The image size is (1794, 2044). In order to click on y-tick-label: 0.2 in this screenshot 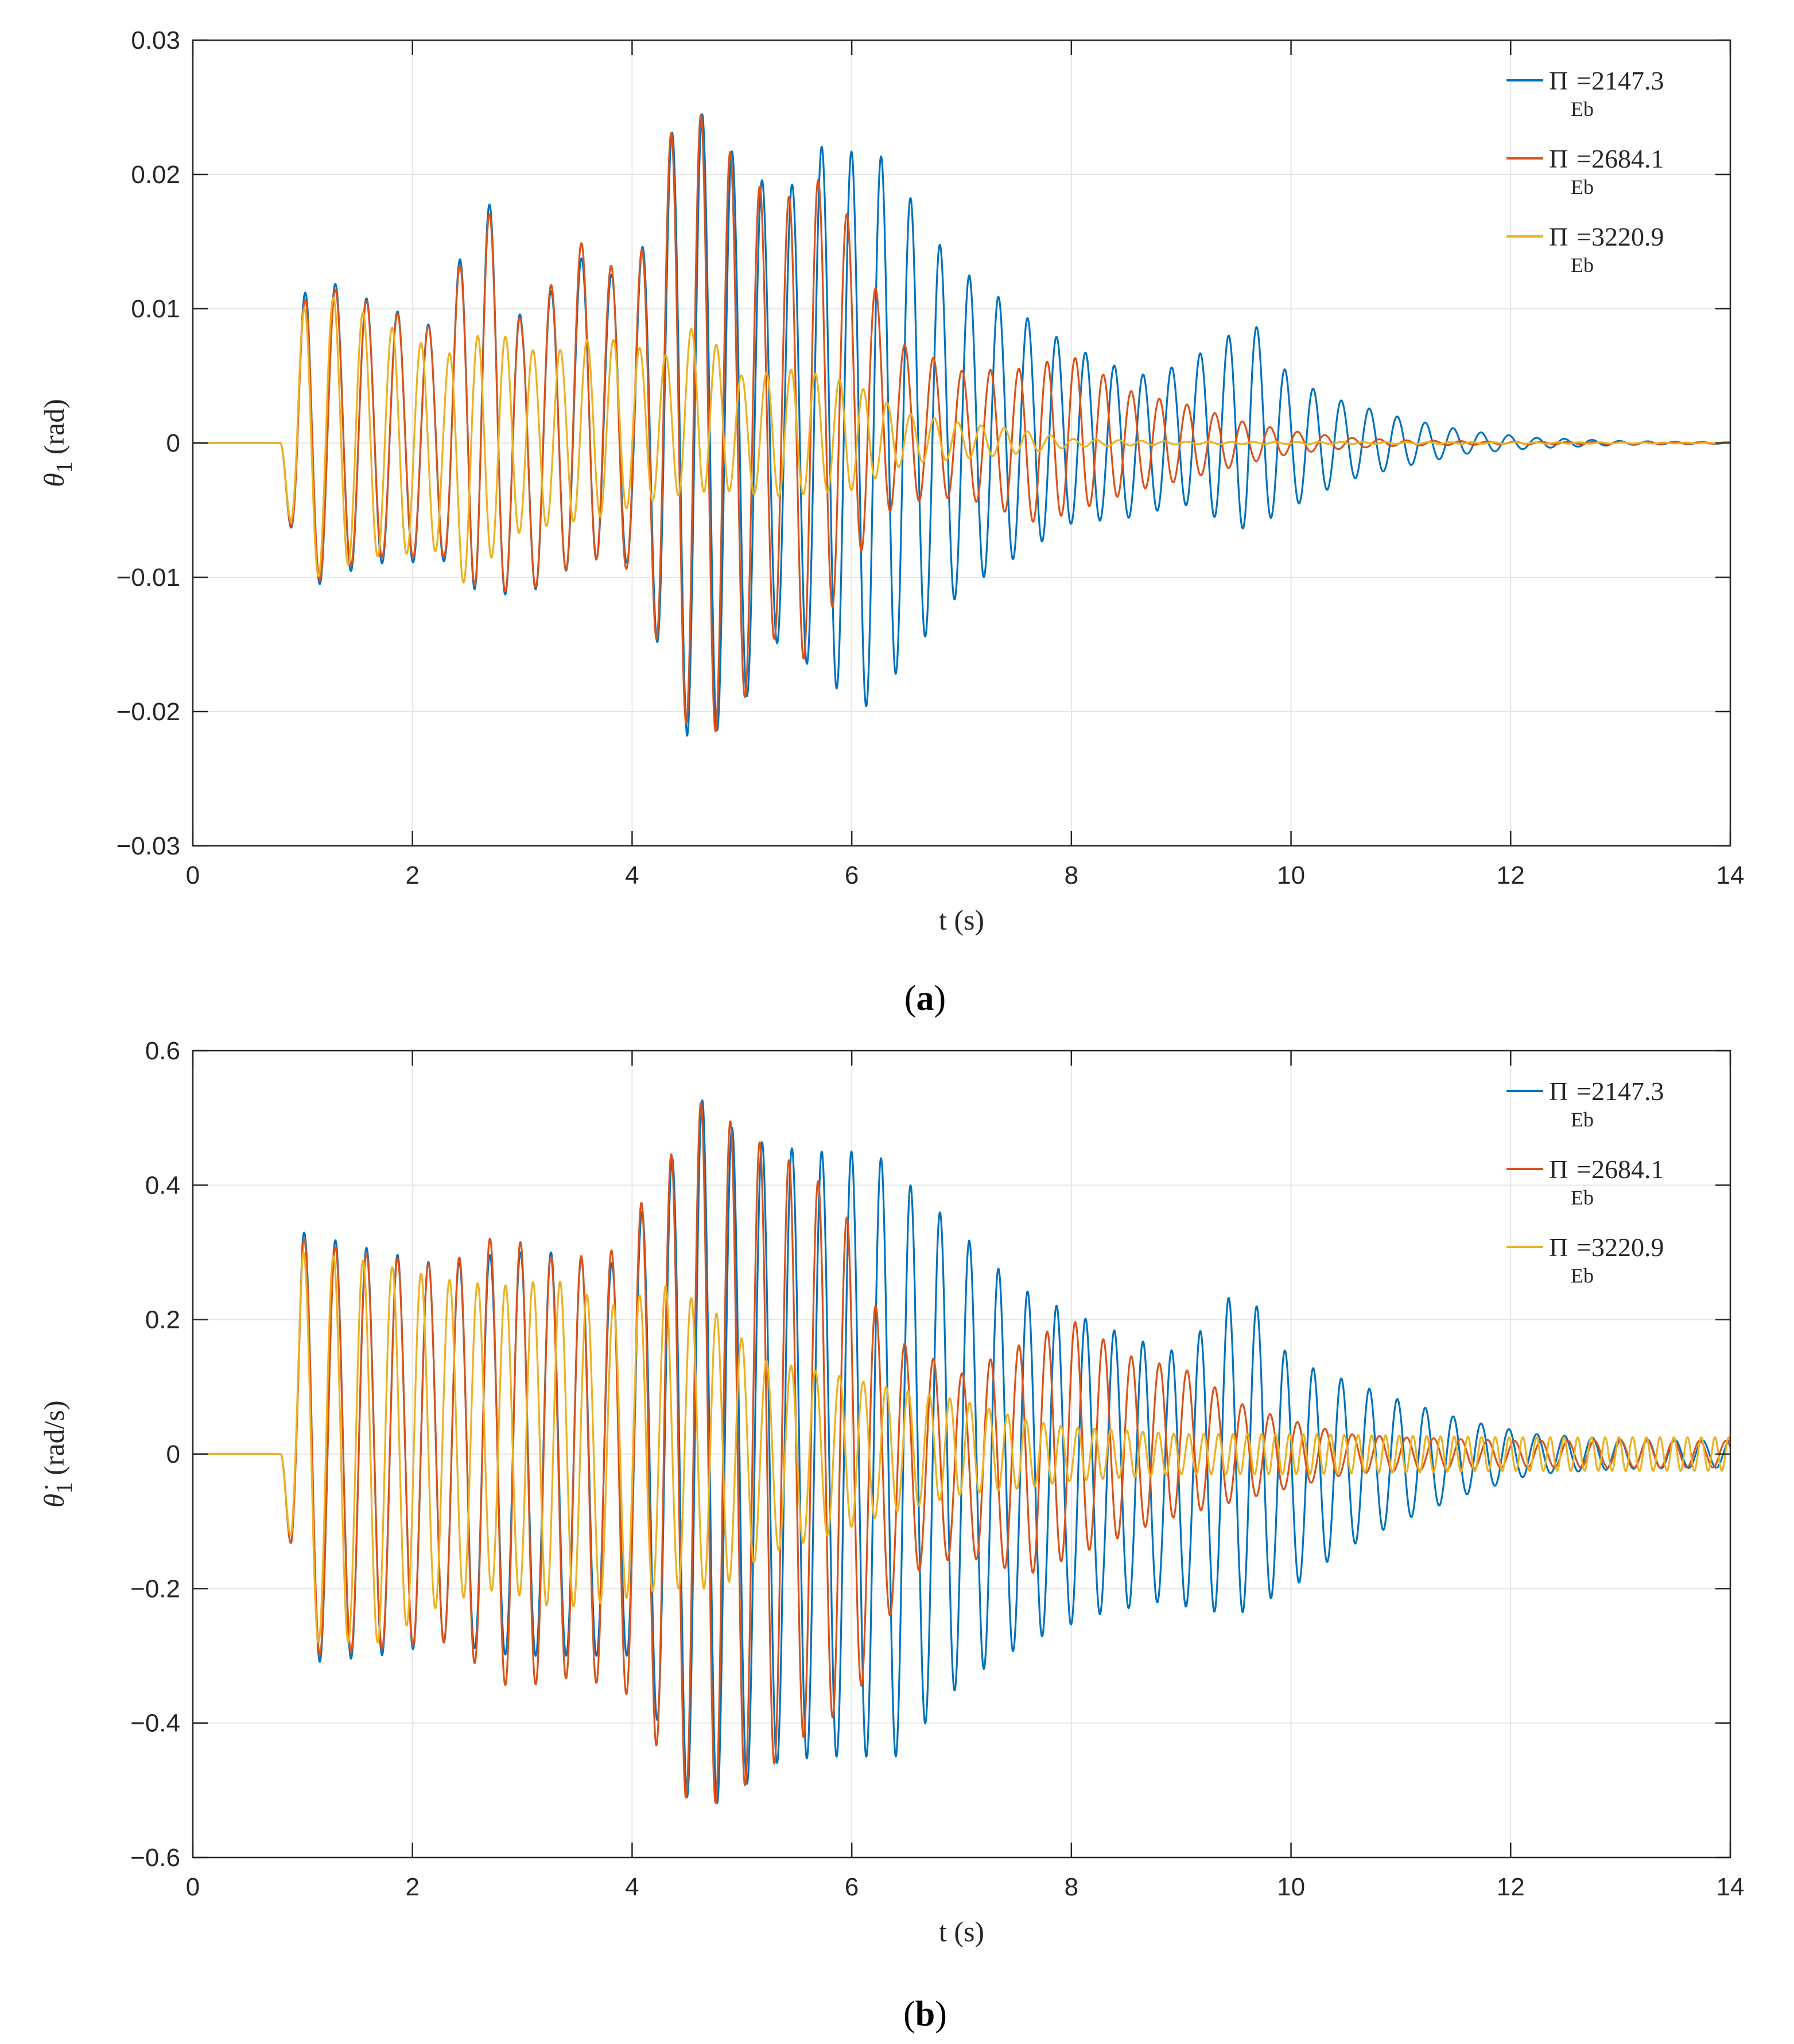, I will do `click(163, 1320)`.